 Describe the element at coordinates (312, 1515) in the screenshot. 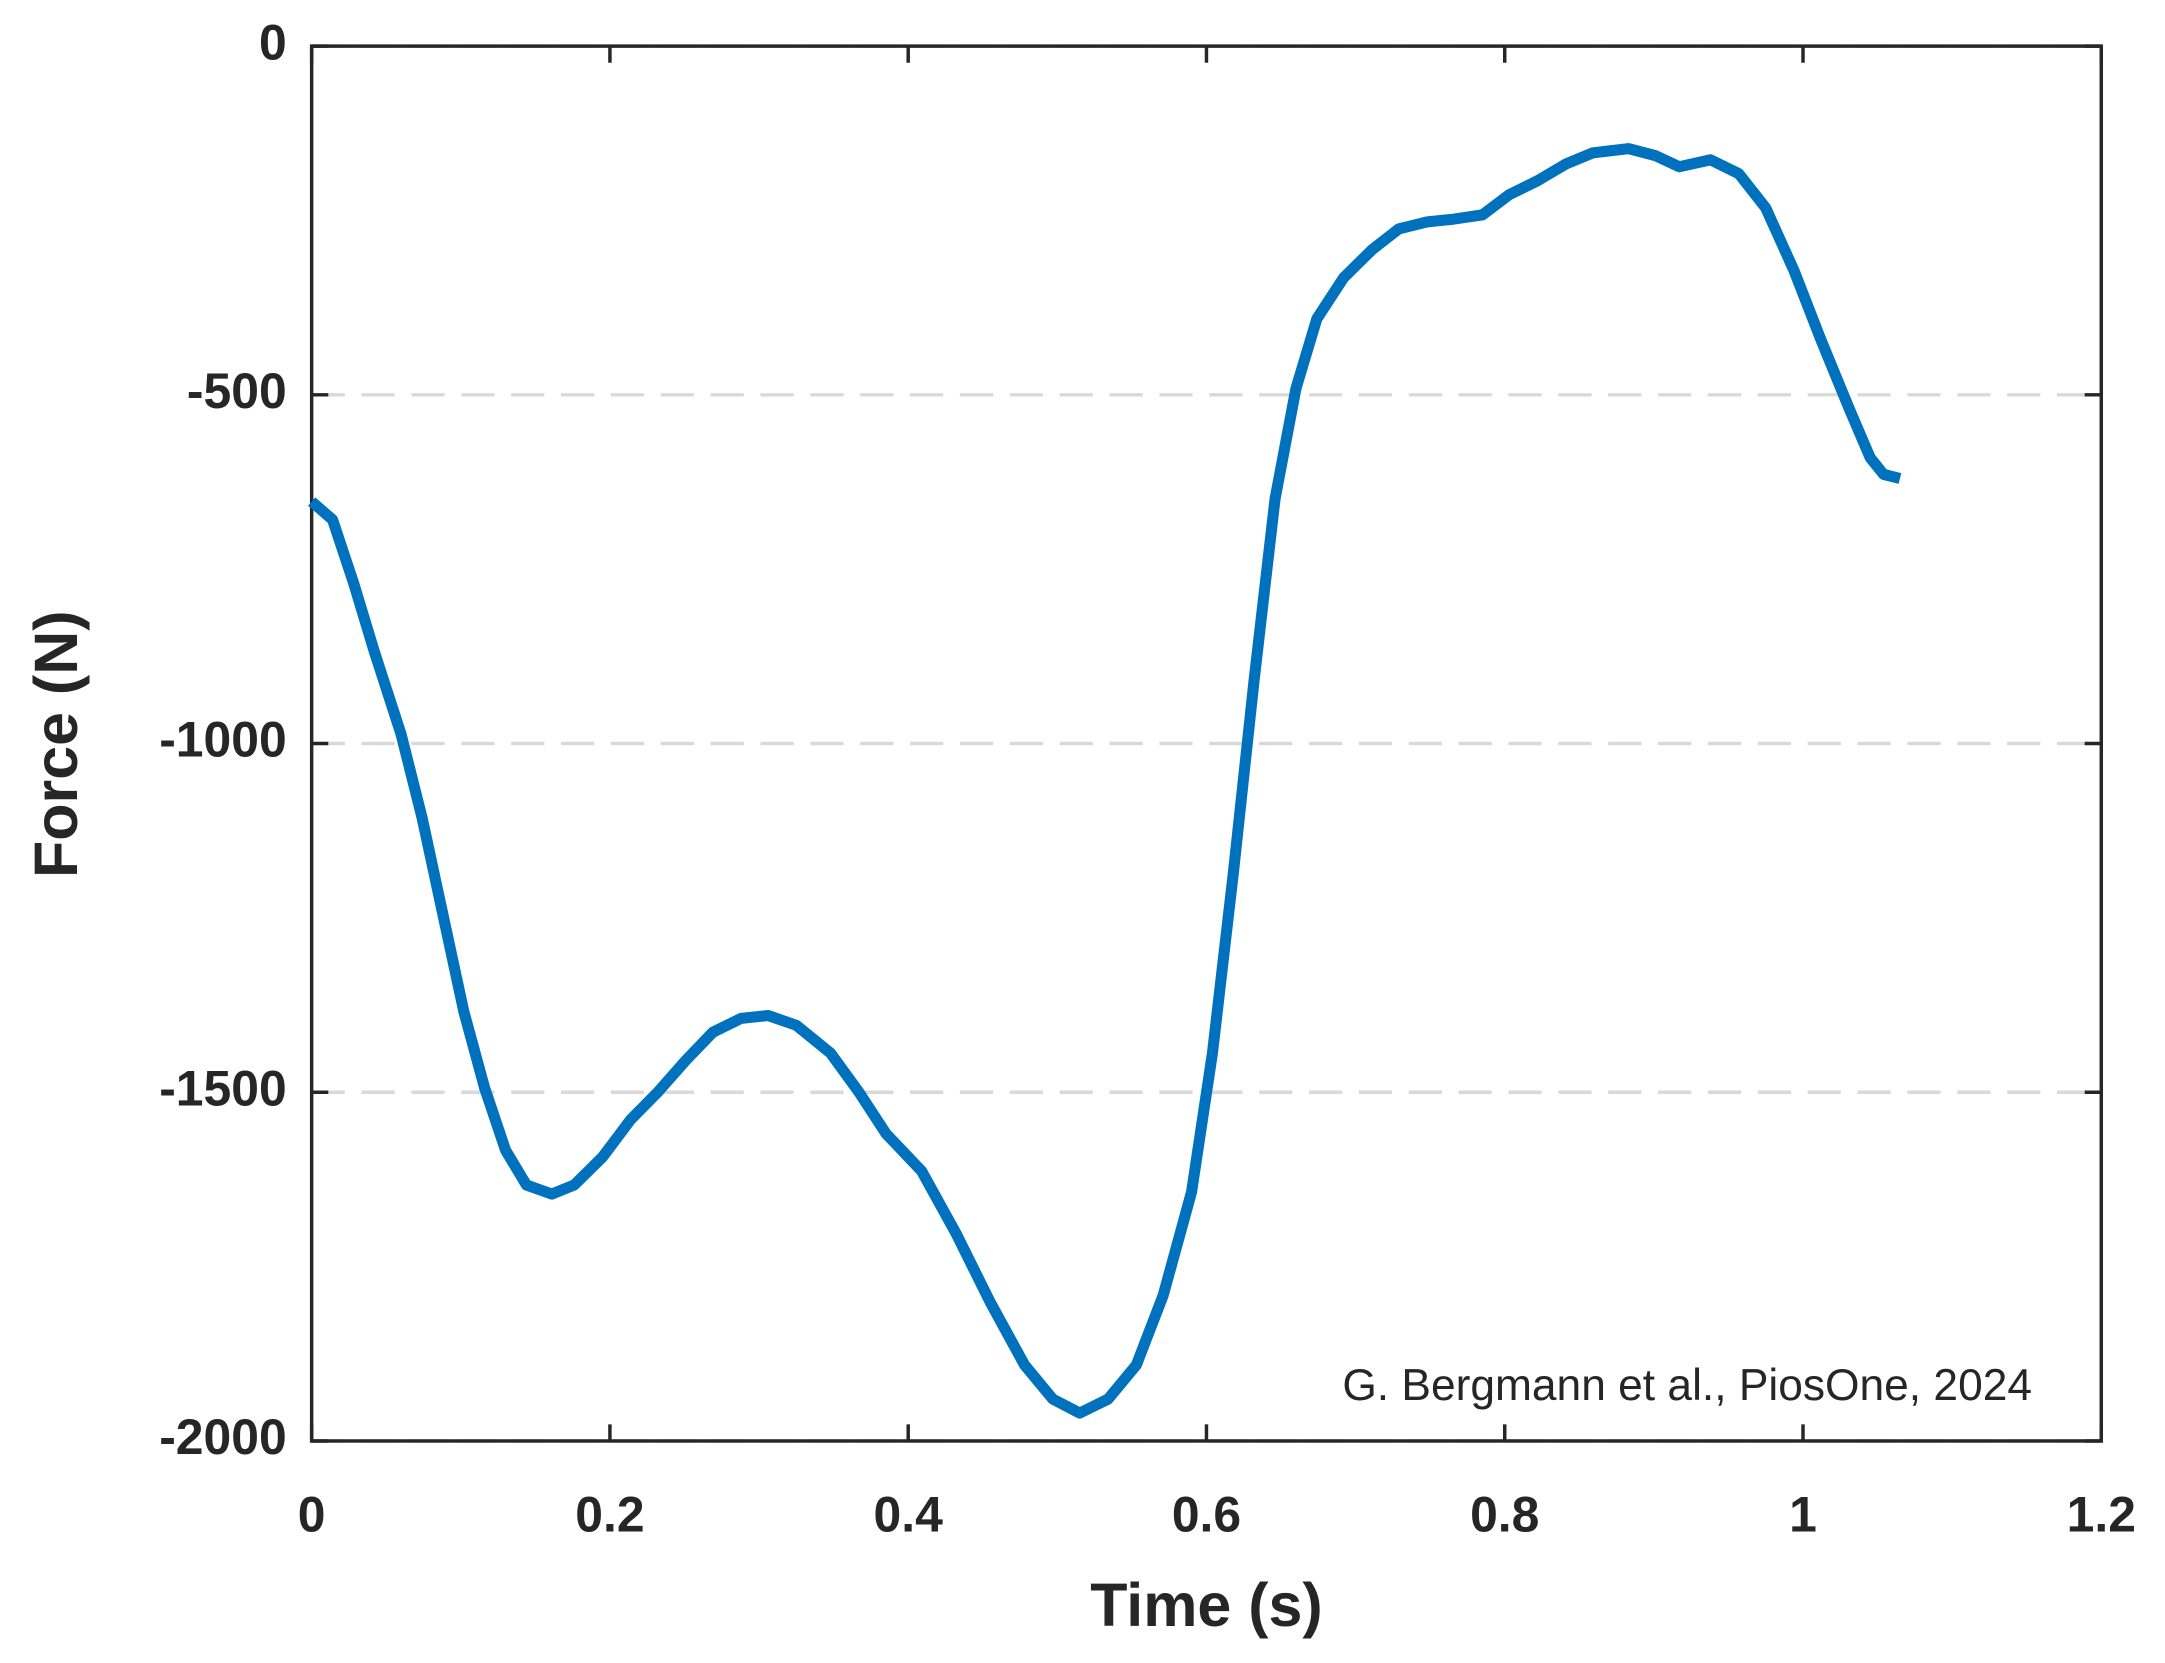

I see `x-tick-label: 0` at that location.